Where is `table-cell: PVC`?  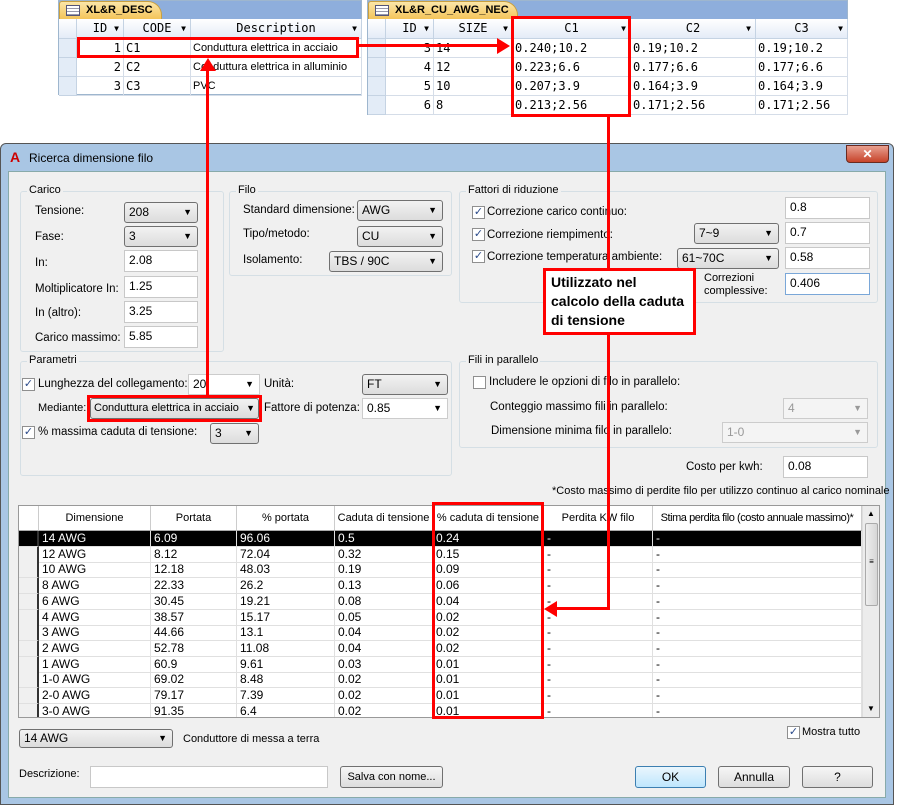
table-cell: PVC is located at coordinates (276, 86).